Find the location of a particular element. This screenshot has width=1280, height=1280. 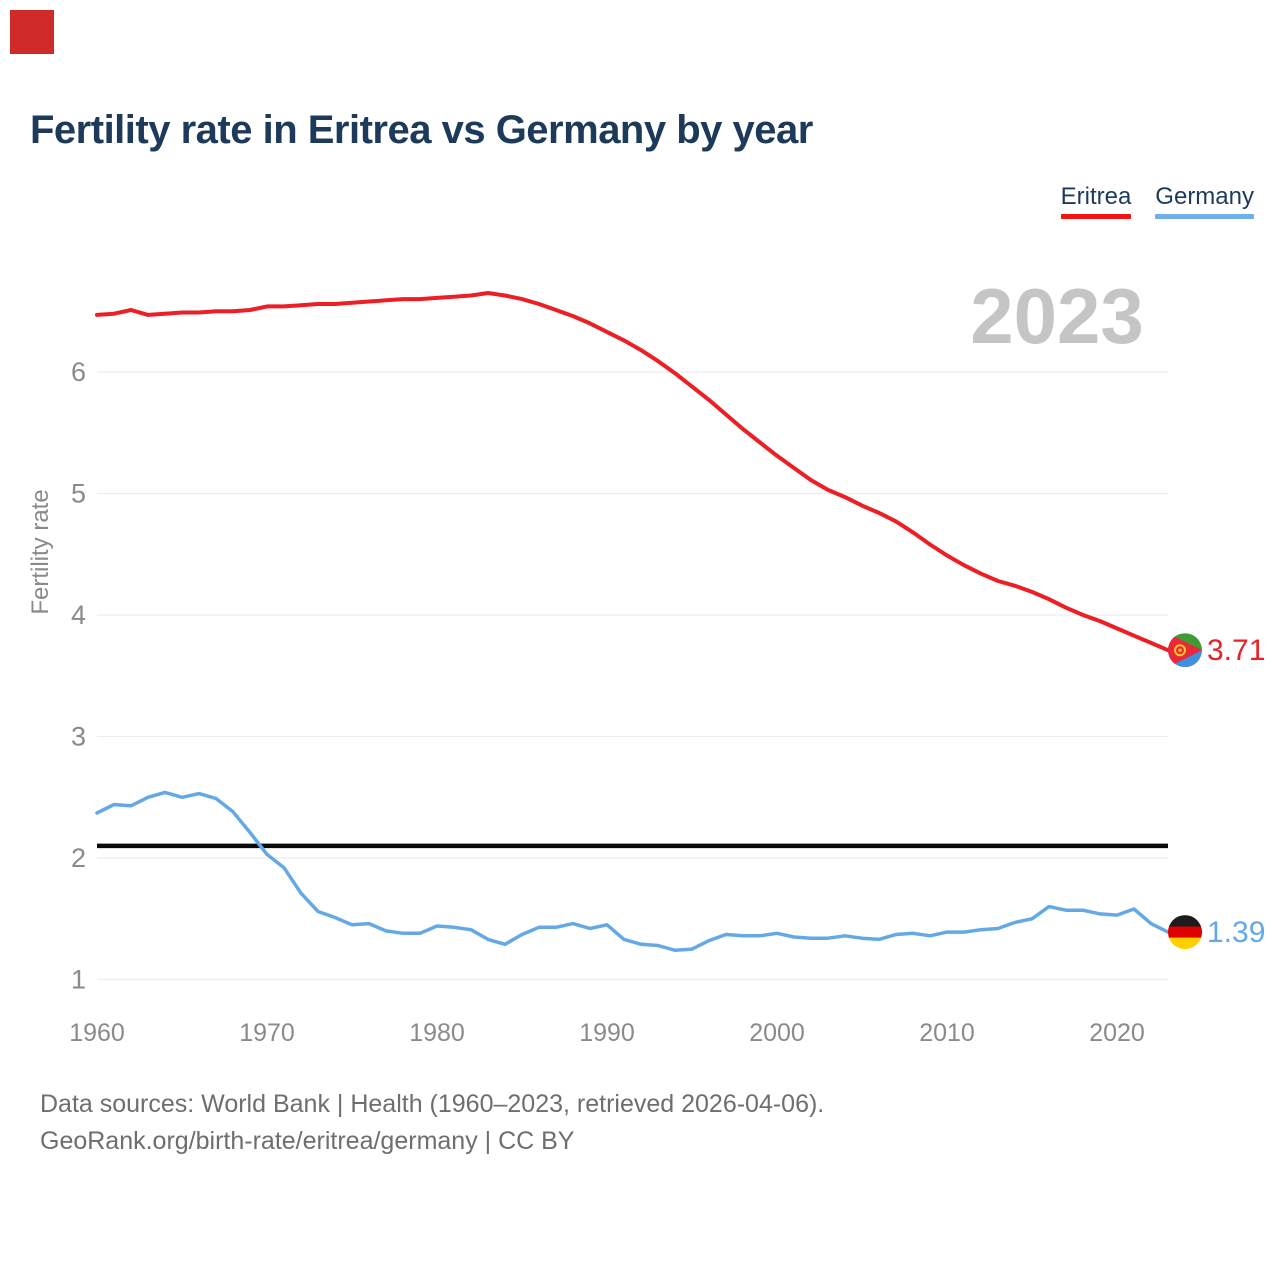

y-tick-label-2: 2 is located at coordinates (78, 858).